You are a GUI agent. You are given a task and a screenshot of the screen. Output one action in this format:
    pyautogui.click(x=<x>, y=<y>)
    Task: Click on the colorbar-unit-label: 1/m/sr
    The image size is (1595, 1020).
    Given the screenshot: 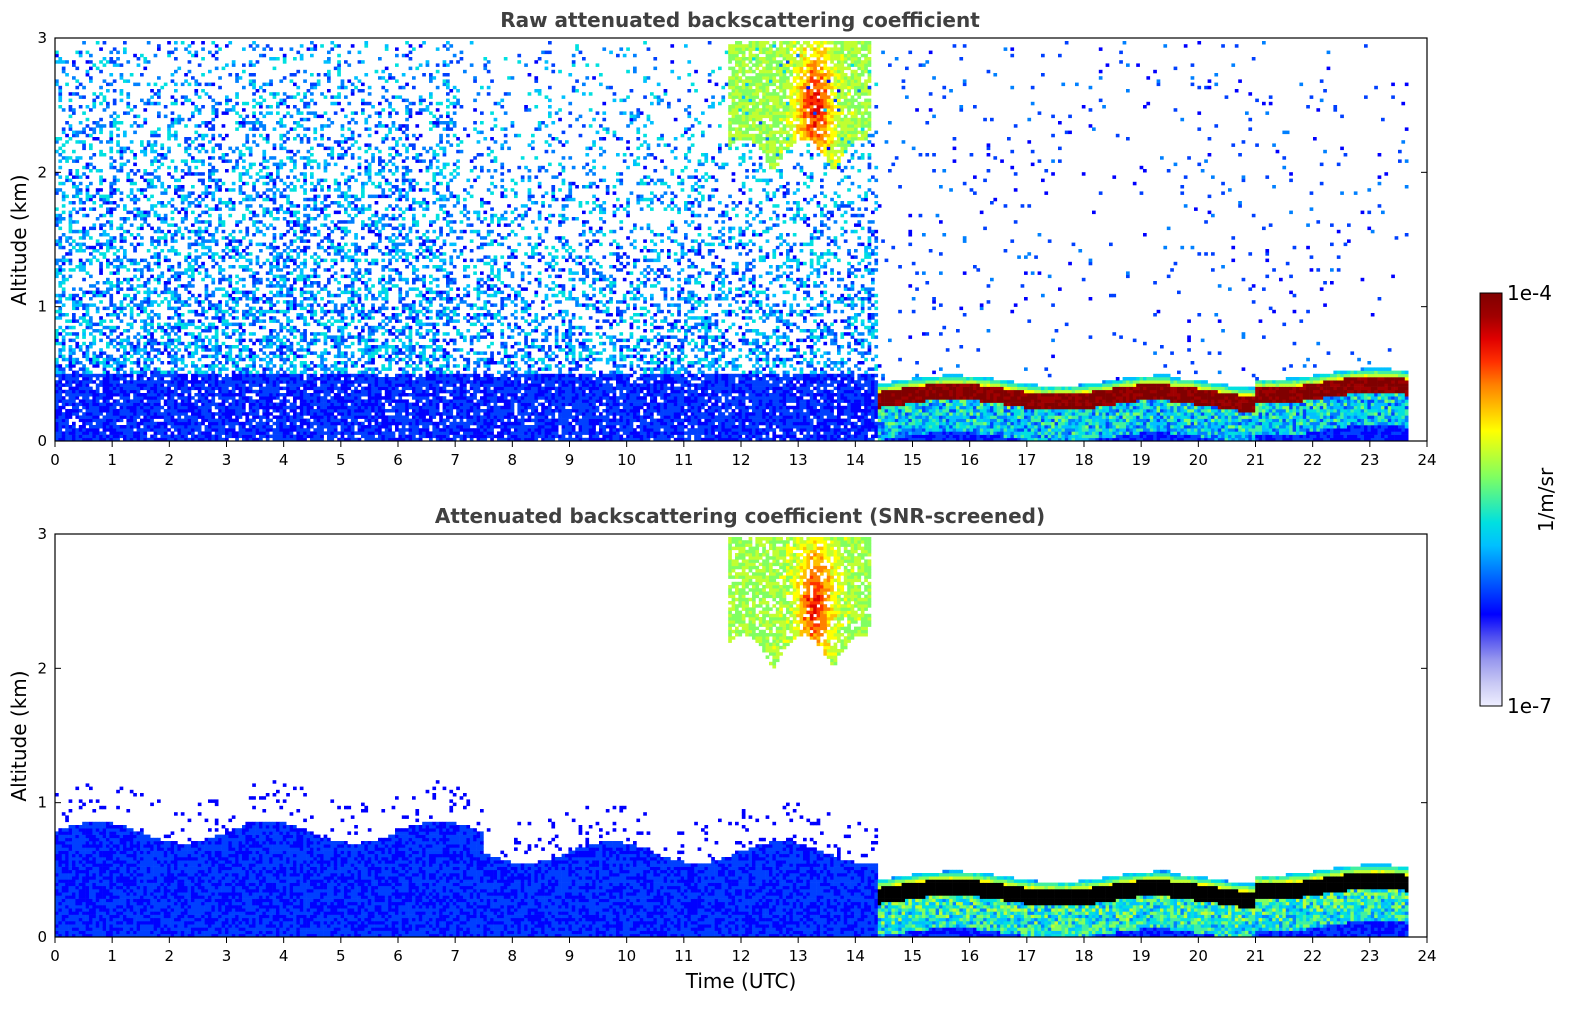 What is the action you would take?
    pyautogui.click(x=1546, y=499)
    